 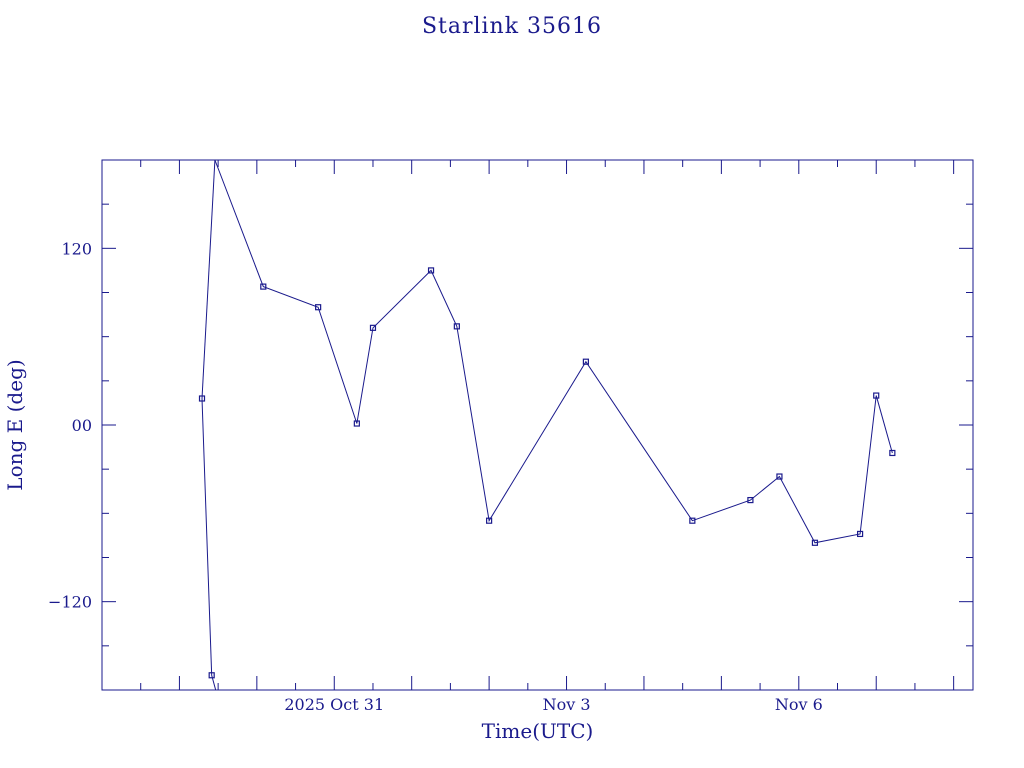 What do you see at coordinates (70, 602) in the screenshot?
I see `y-tick-label: −120` at bounding box center [70, 602].